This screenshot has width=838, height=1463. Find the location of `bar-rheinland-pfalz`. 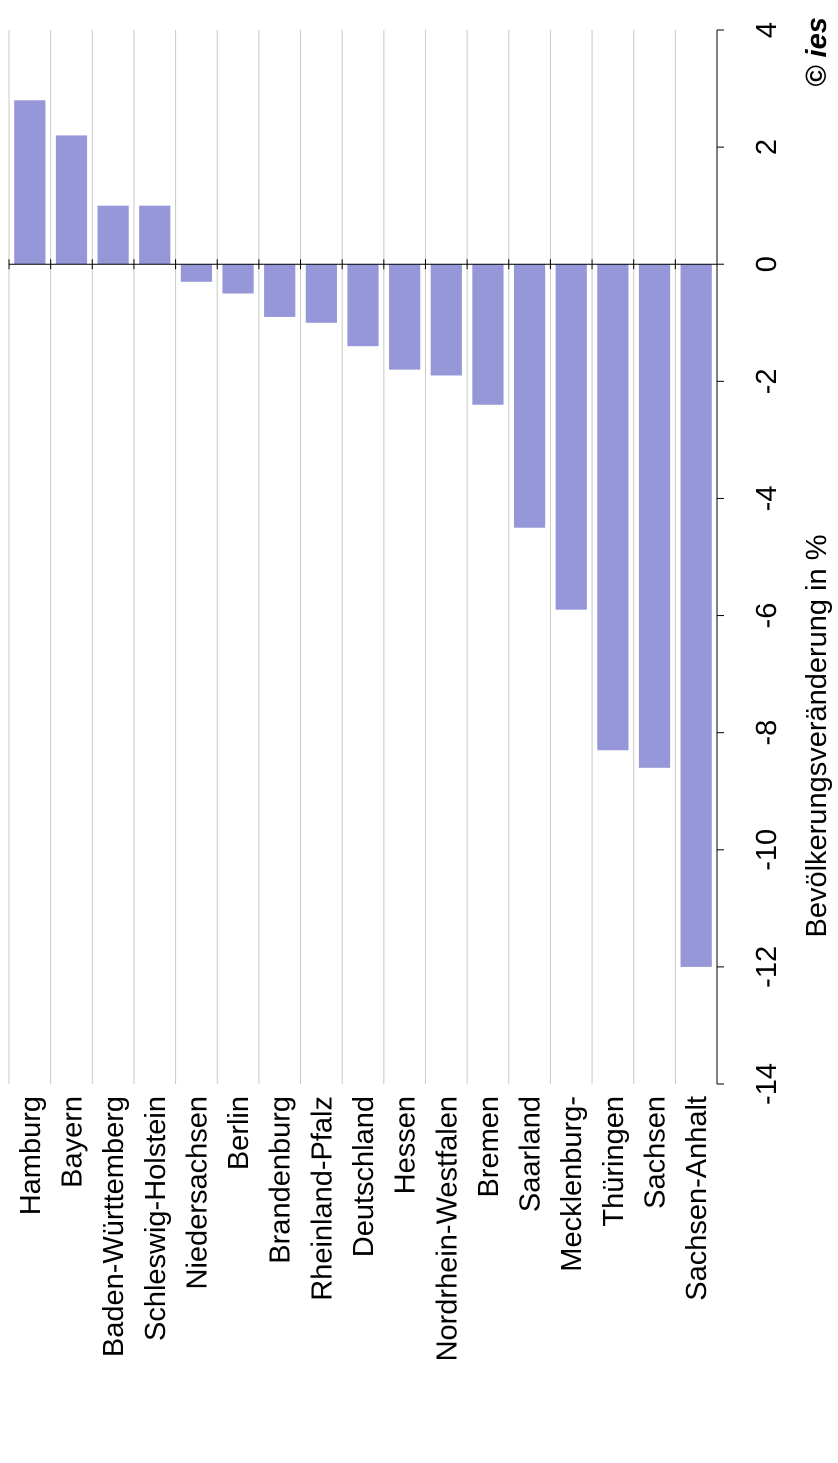

bar-rheinland-pfalz is located at coordinates (321, 293).